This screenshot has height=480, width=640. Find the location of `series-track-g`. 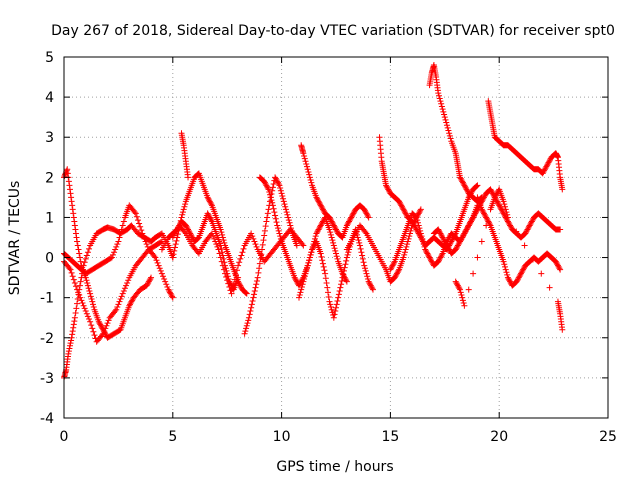

series-track-g is located at coordinates (185, 155).